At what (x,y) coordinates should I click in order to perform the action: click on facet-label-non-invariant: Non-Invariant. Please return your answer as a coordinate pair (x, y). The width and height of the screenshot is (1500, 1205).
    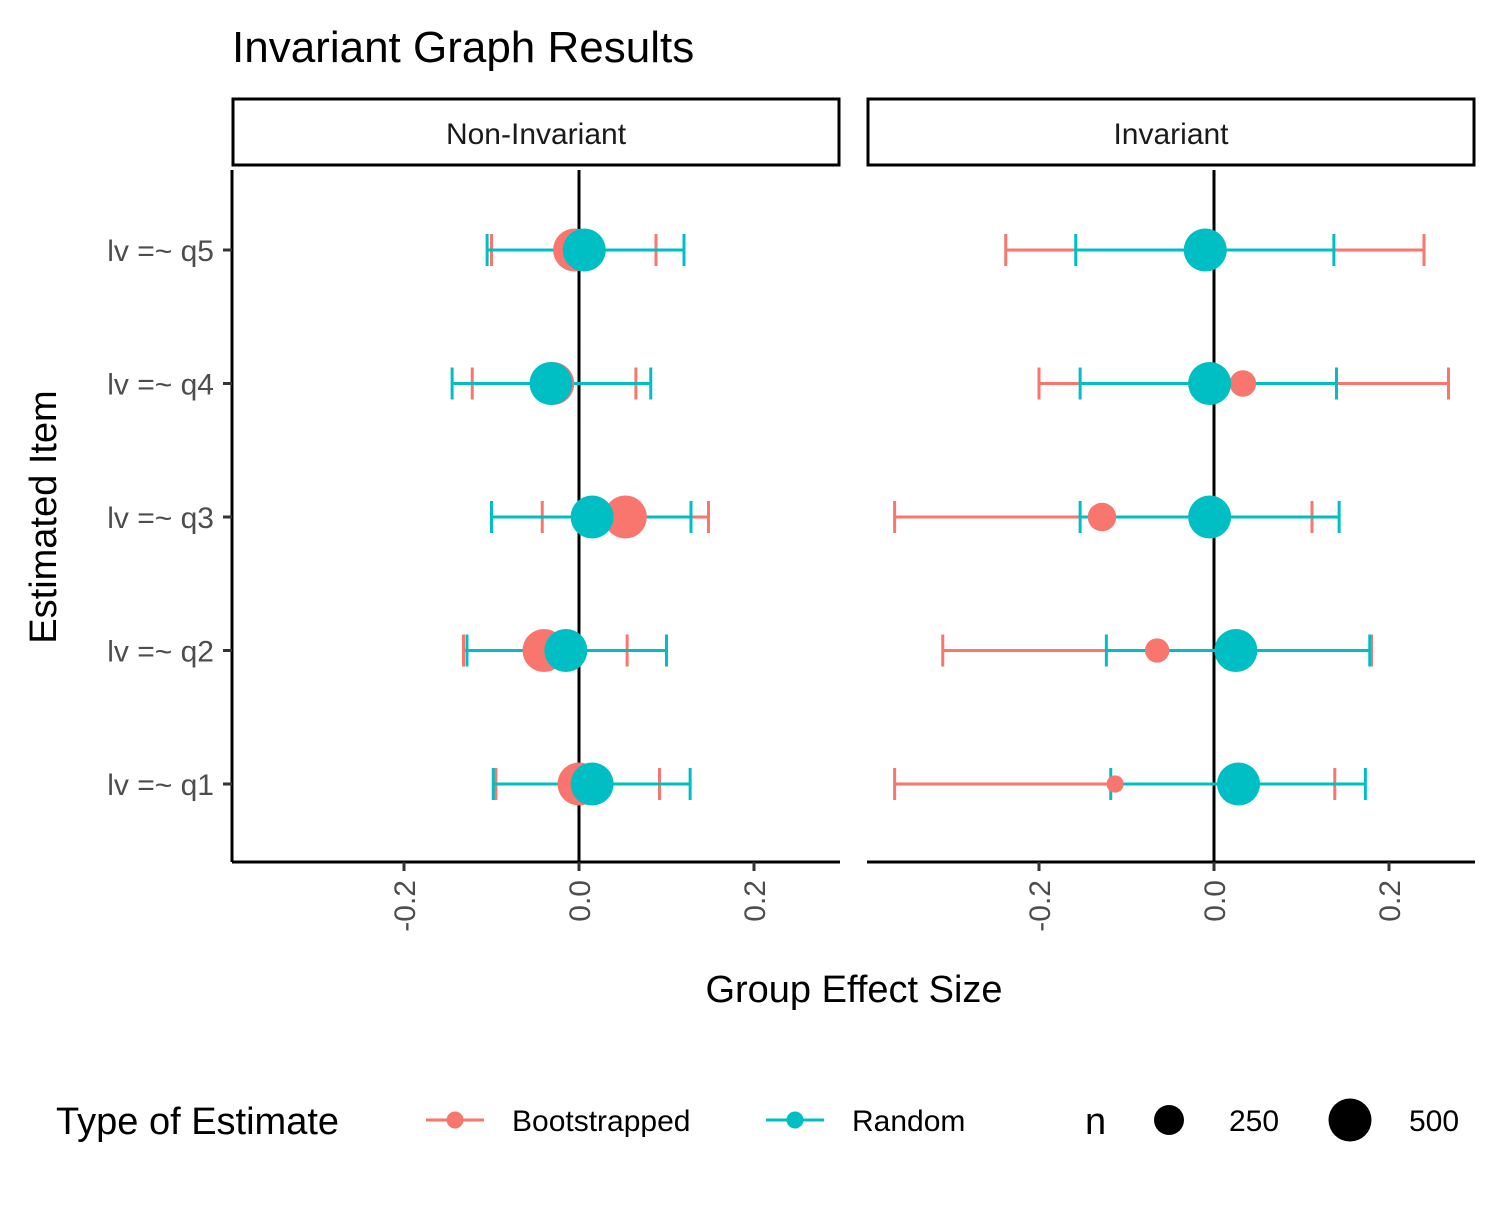
    Looking at the image, I should click on (536, 134).